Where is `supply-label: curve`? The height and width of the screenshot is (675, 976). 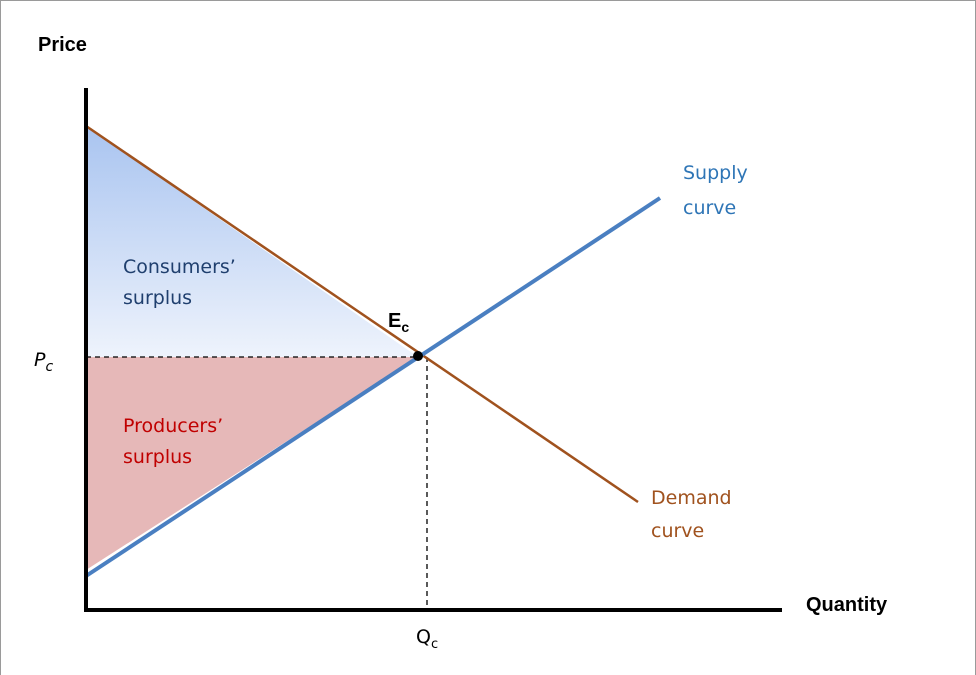 supply-label: curve is located at coordinates (709, 208).